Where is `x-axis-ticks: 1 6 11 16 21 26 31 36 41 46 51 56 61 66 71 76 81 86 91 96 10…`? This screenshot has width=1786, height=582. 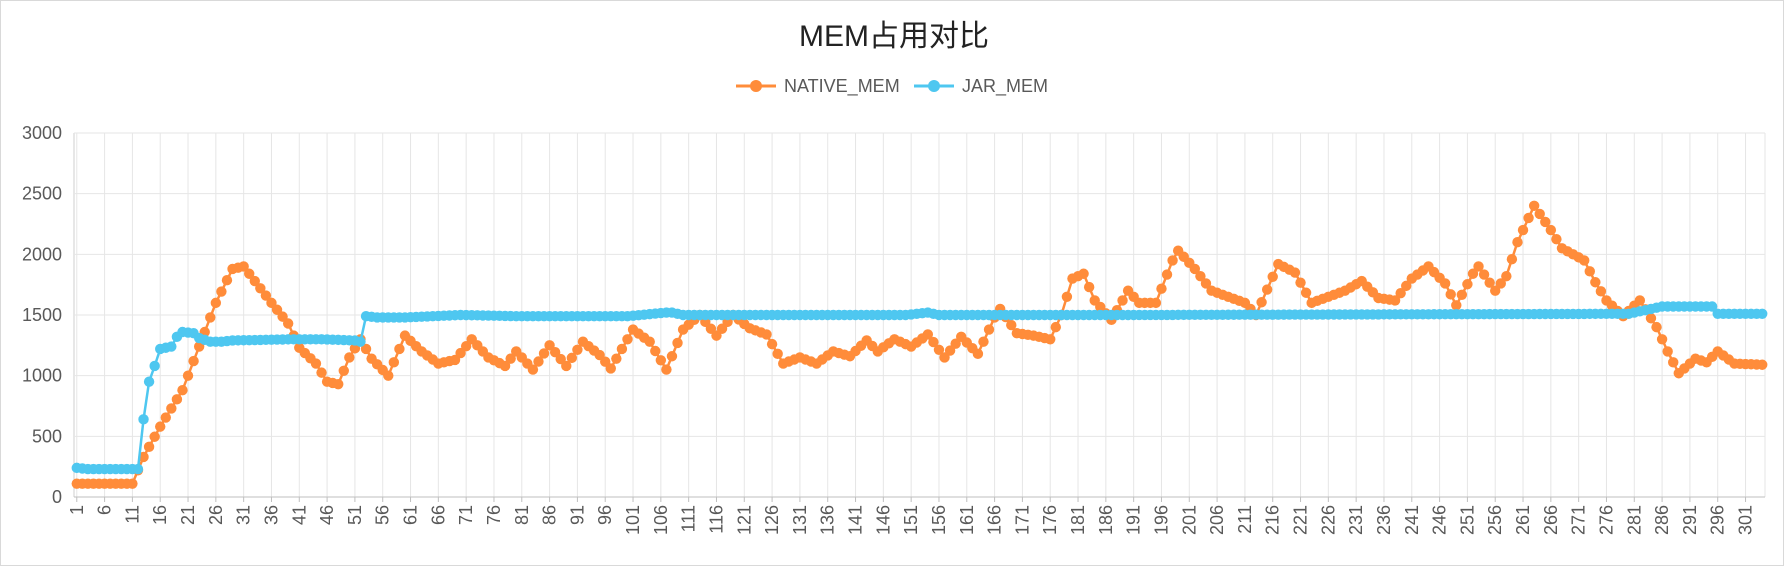 x-axis-ticks: 1 6 11 16 21 26 31 36 41 46 51 56 61 66 71 76 81 86 91 96 10… is located at coordinates (911, 516).